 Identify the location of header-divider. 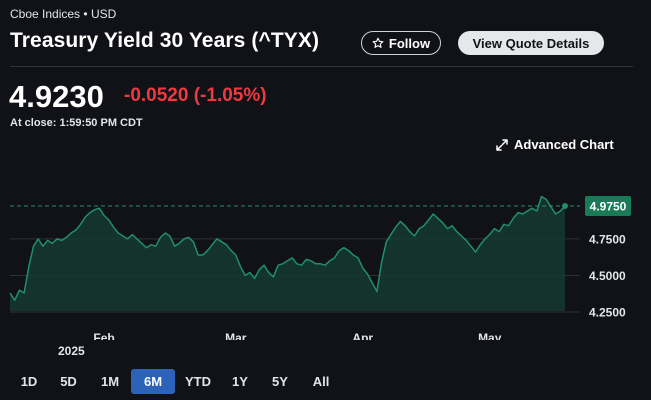
(321, 66).